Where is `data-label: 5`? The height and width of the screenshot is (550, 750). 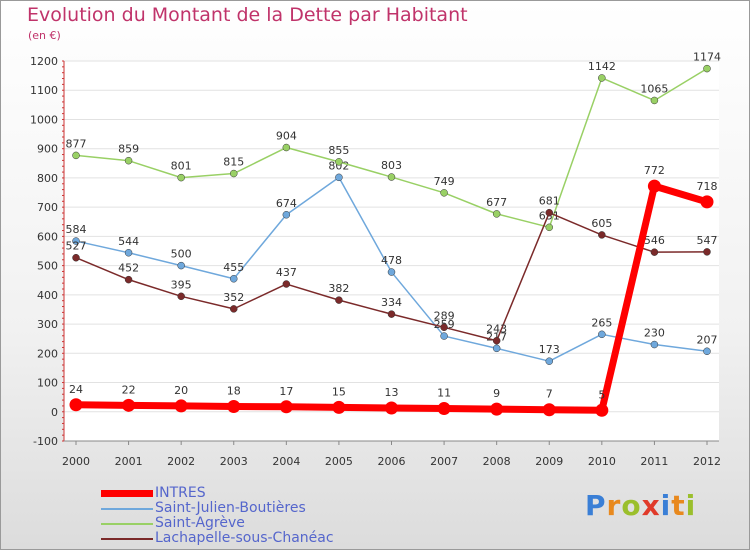 data-label: 5 is located at coordinates (601, 394).